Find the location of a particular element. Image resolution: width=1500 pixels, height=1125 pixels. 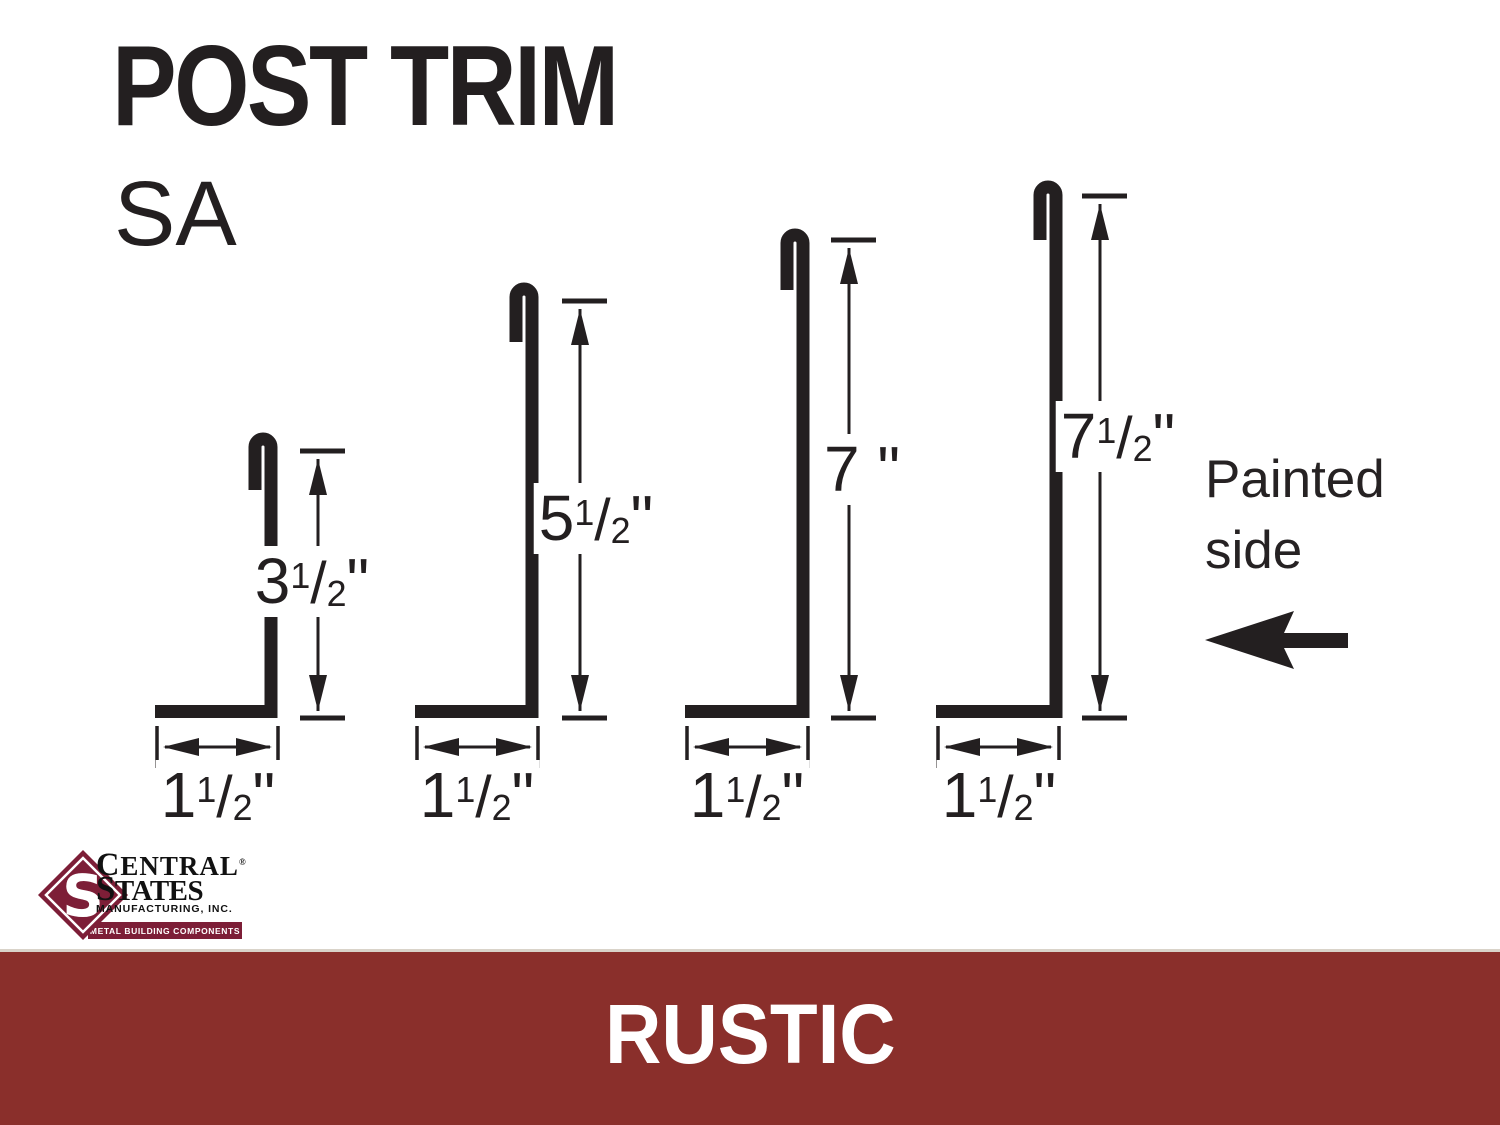

height-label-5-1-2: 51/2" is located at coordinates (596, 518).